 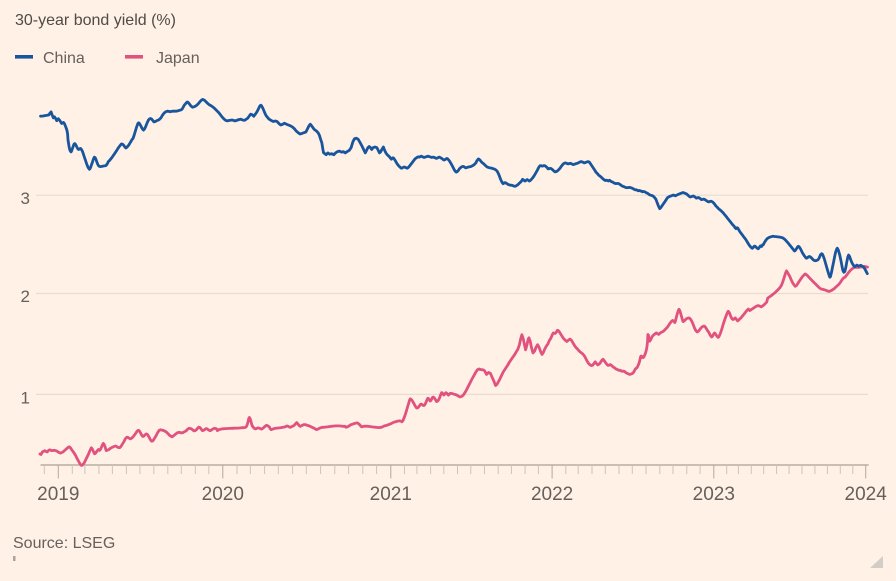 What do you see at coordinates (64, 58) in the screenshot?
I see `svg-text: China` at bounding box center [64, 58].